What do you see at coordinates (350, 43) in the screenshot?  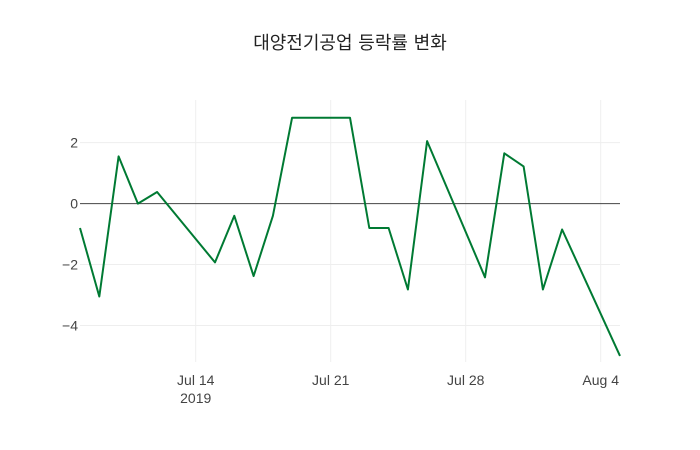 I see `chart-title: 대양전기공업 등락률 변화` at bounding box center [350, 43].